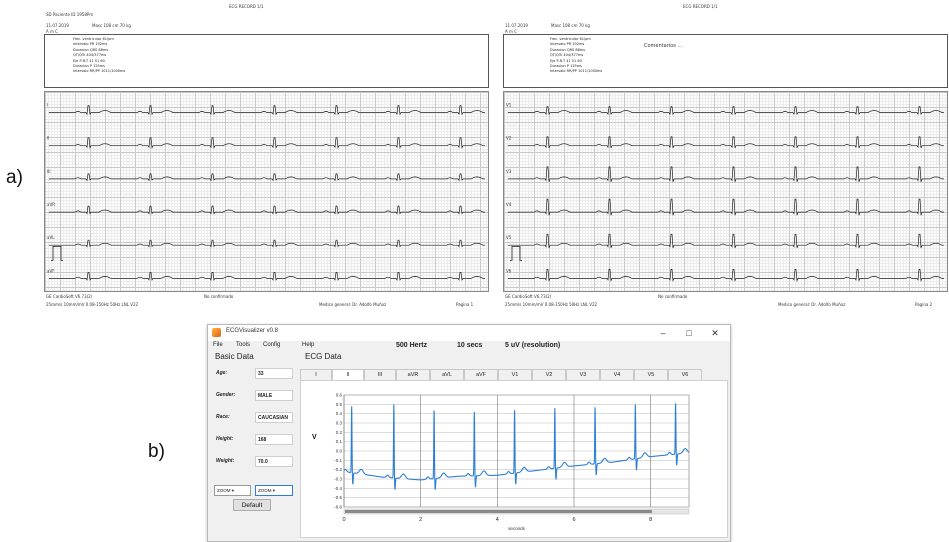 The height and width of the screenshot is (542, 949). I want to click on panel-label-b: b), so click(156, 451).